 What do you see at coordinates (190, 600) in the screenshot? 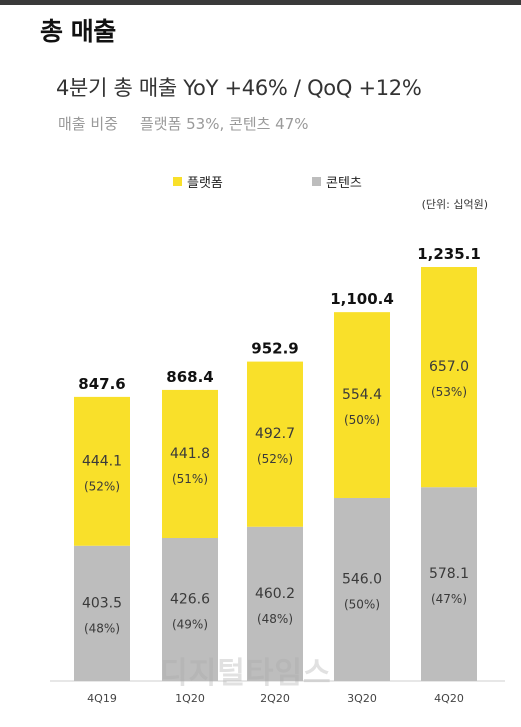
I see `data-label-content: 426.6` at bounding box center [190, 600].